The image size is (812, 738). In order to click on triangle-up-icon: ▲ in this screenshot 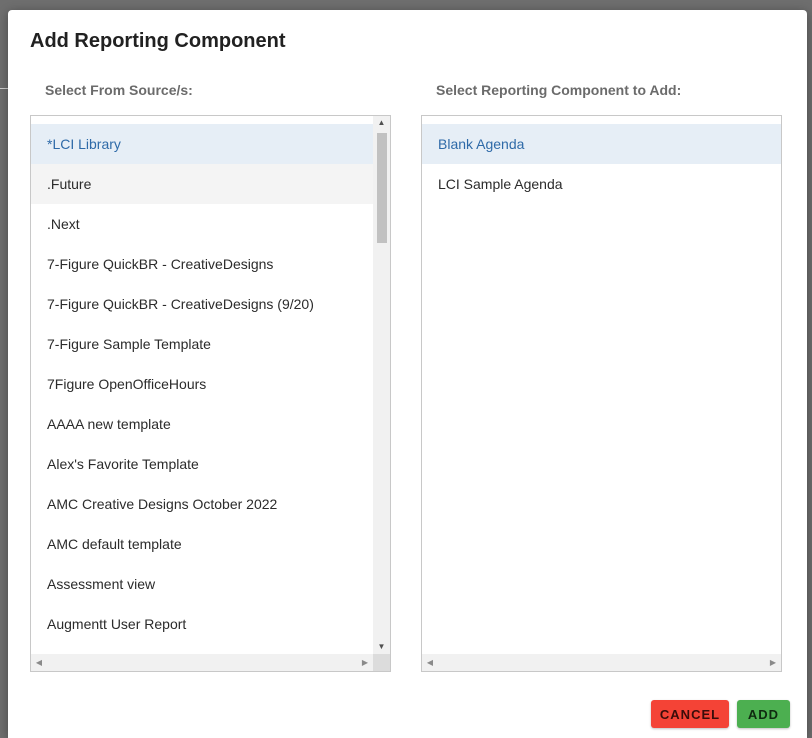, I will do `click(381, 122)`.